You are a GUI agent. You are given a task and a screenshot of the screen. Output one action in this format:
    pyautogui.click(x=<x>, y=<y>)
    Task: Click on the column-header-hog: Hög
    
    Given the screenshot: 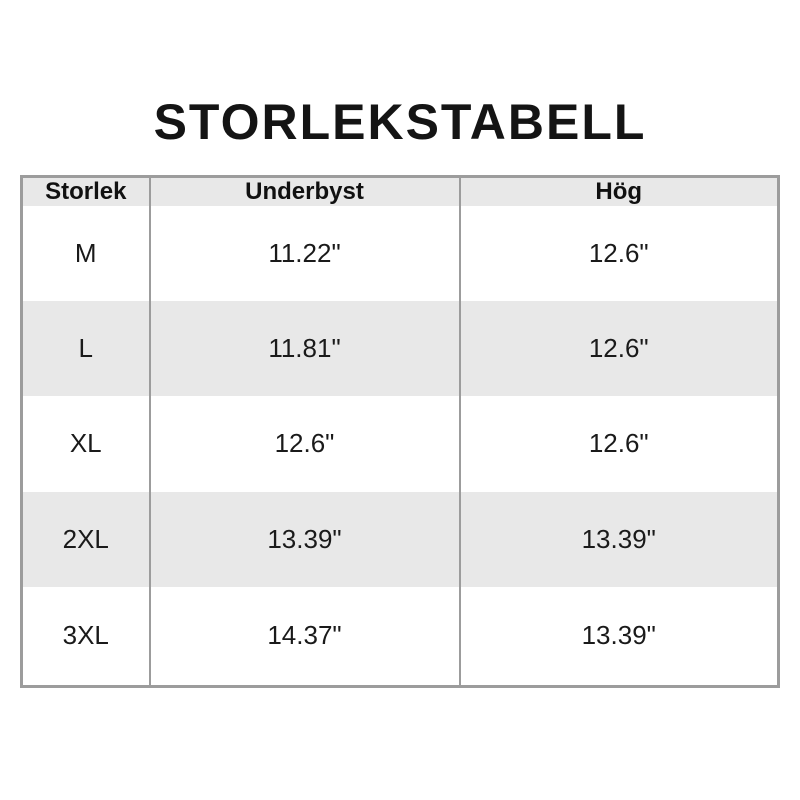 What is the action you would take?
    pyautogui.click(x=618, y=191)
    